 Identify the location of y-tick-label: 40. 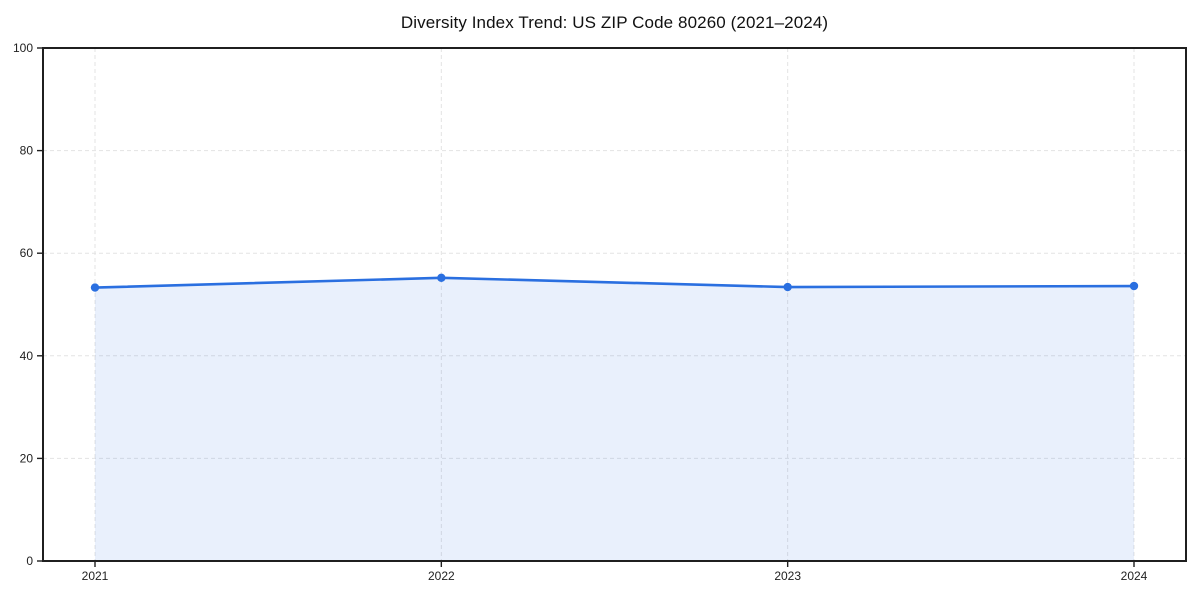
(27, 356).